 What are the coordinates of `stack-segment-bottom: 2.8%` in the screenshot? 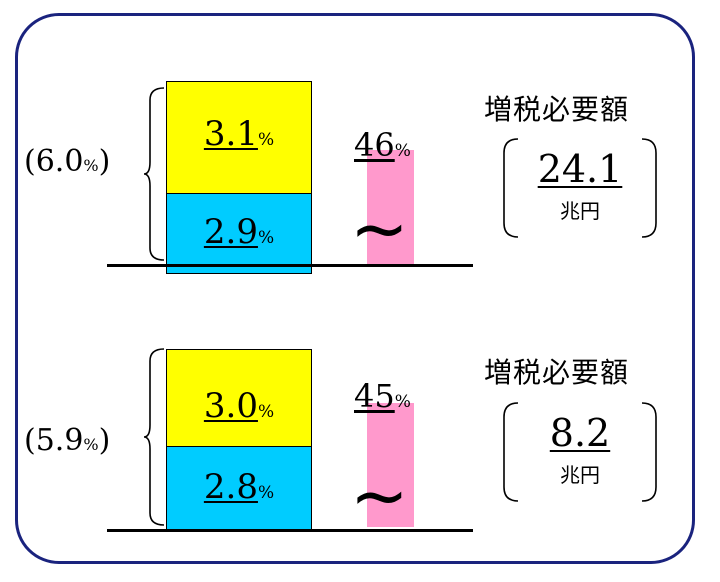 It's located at (239, 488).